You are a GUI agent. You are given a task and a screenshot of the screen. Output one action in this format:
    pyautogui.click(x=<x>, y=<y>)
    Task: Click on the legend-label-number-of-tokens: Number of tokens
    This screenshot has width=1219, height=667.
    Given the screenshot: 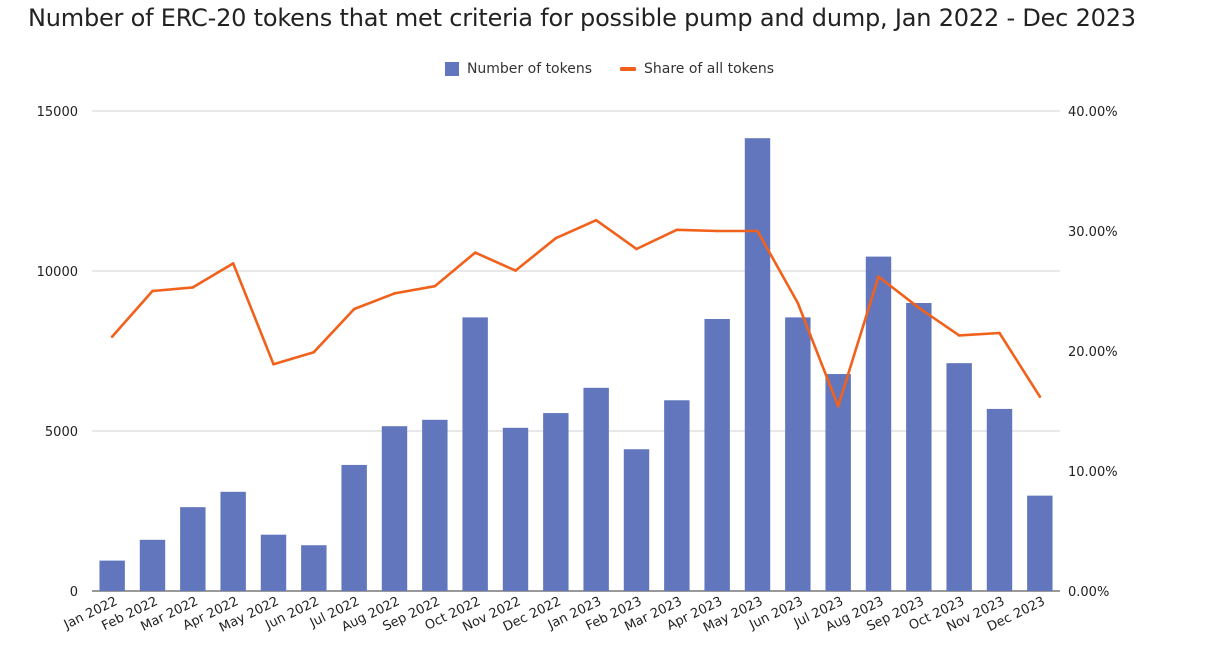 What is the action you would take?
    pyautogui.click(x=529, y=69)
    